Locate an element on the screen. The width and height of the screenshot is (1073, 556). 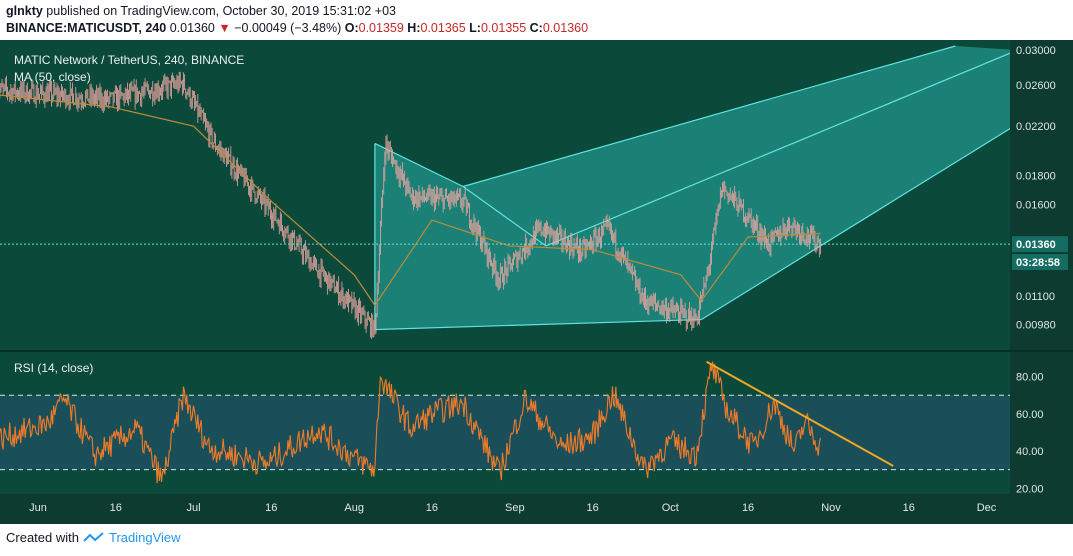
time-tick-label: Oct is located at coordinates (670, 508).